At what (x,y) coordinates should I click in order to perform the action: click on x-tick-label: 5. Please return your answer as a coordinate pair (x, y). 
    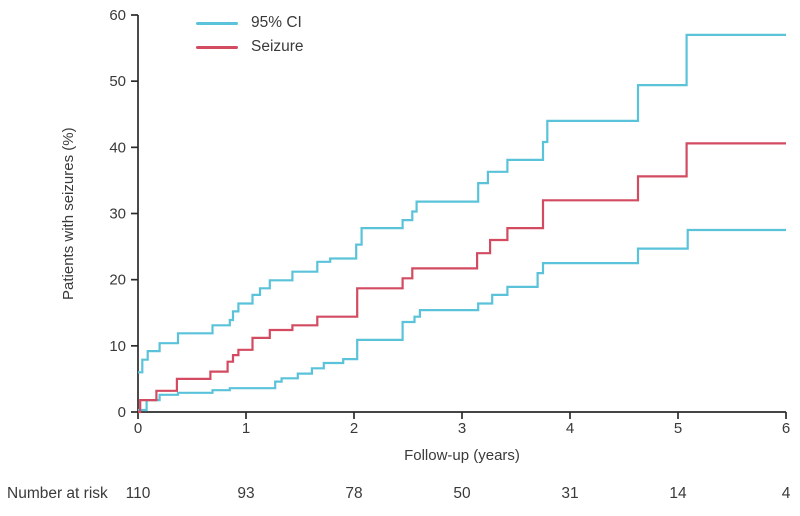
    Looking at the image, I should click on (678, 428).